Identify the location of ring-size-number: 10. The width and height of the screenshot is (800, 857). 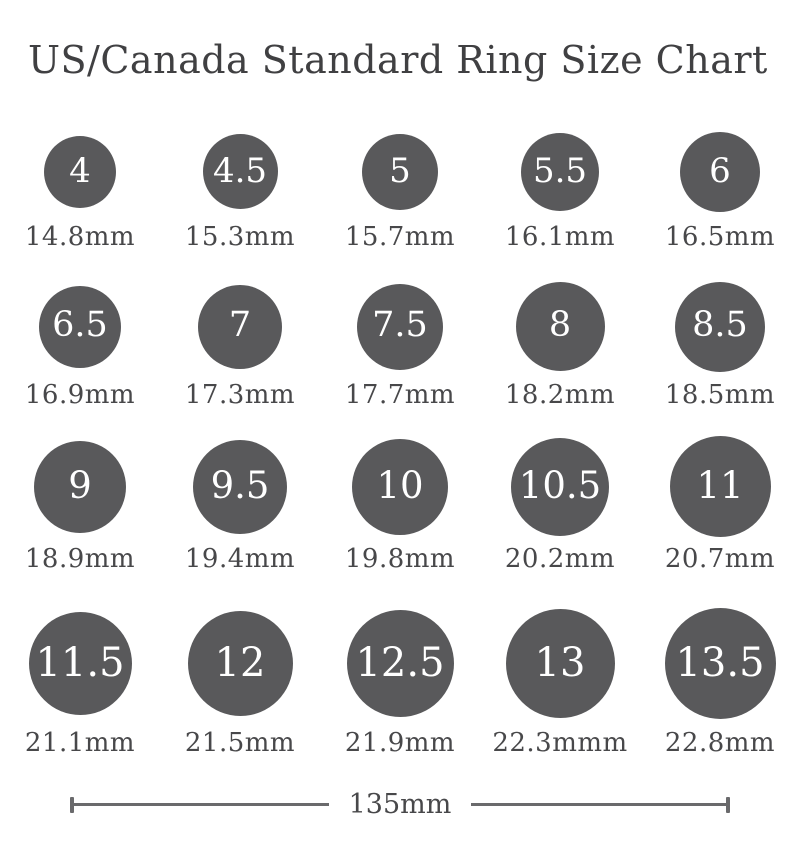
(400, 486).